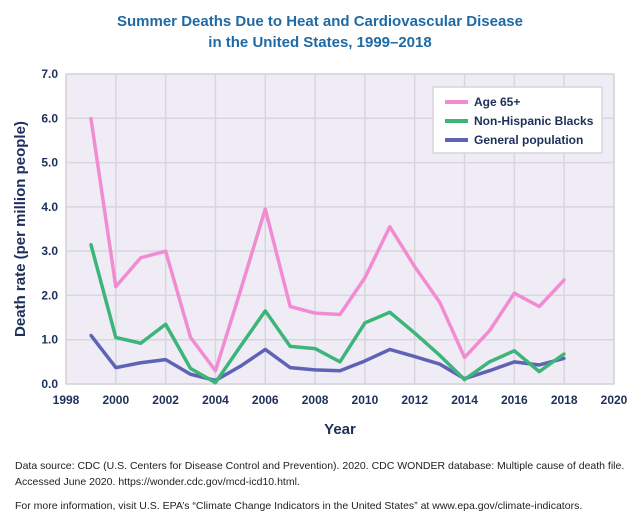 The image size is (640, 526). Describe the element at coordinates (49, 384) in the screenshot. I see `y-tick-label: 0.0` at that location.